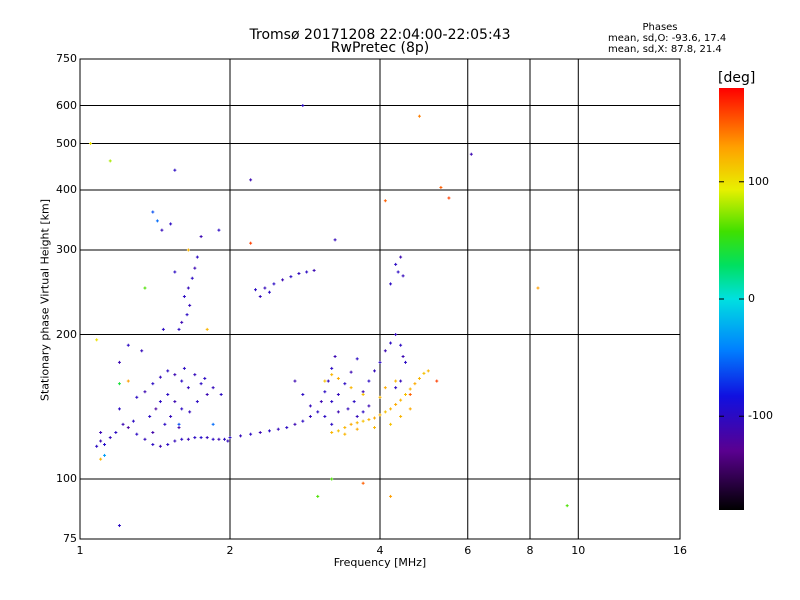 The height and width of the screenshot is (600, 800). Describe the element at coordinates (468, 550) in the screenshot. I see `x-tick-label: 6` at that location.